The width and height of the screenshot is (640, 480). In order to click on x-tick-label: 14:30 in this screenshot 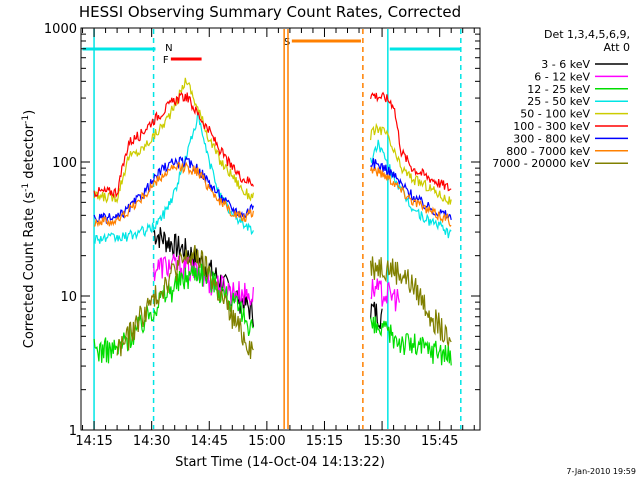, I will do `click(151, 441)`.